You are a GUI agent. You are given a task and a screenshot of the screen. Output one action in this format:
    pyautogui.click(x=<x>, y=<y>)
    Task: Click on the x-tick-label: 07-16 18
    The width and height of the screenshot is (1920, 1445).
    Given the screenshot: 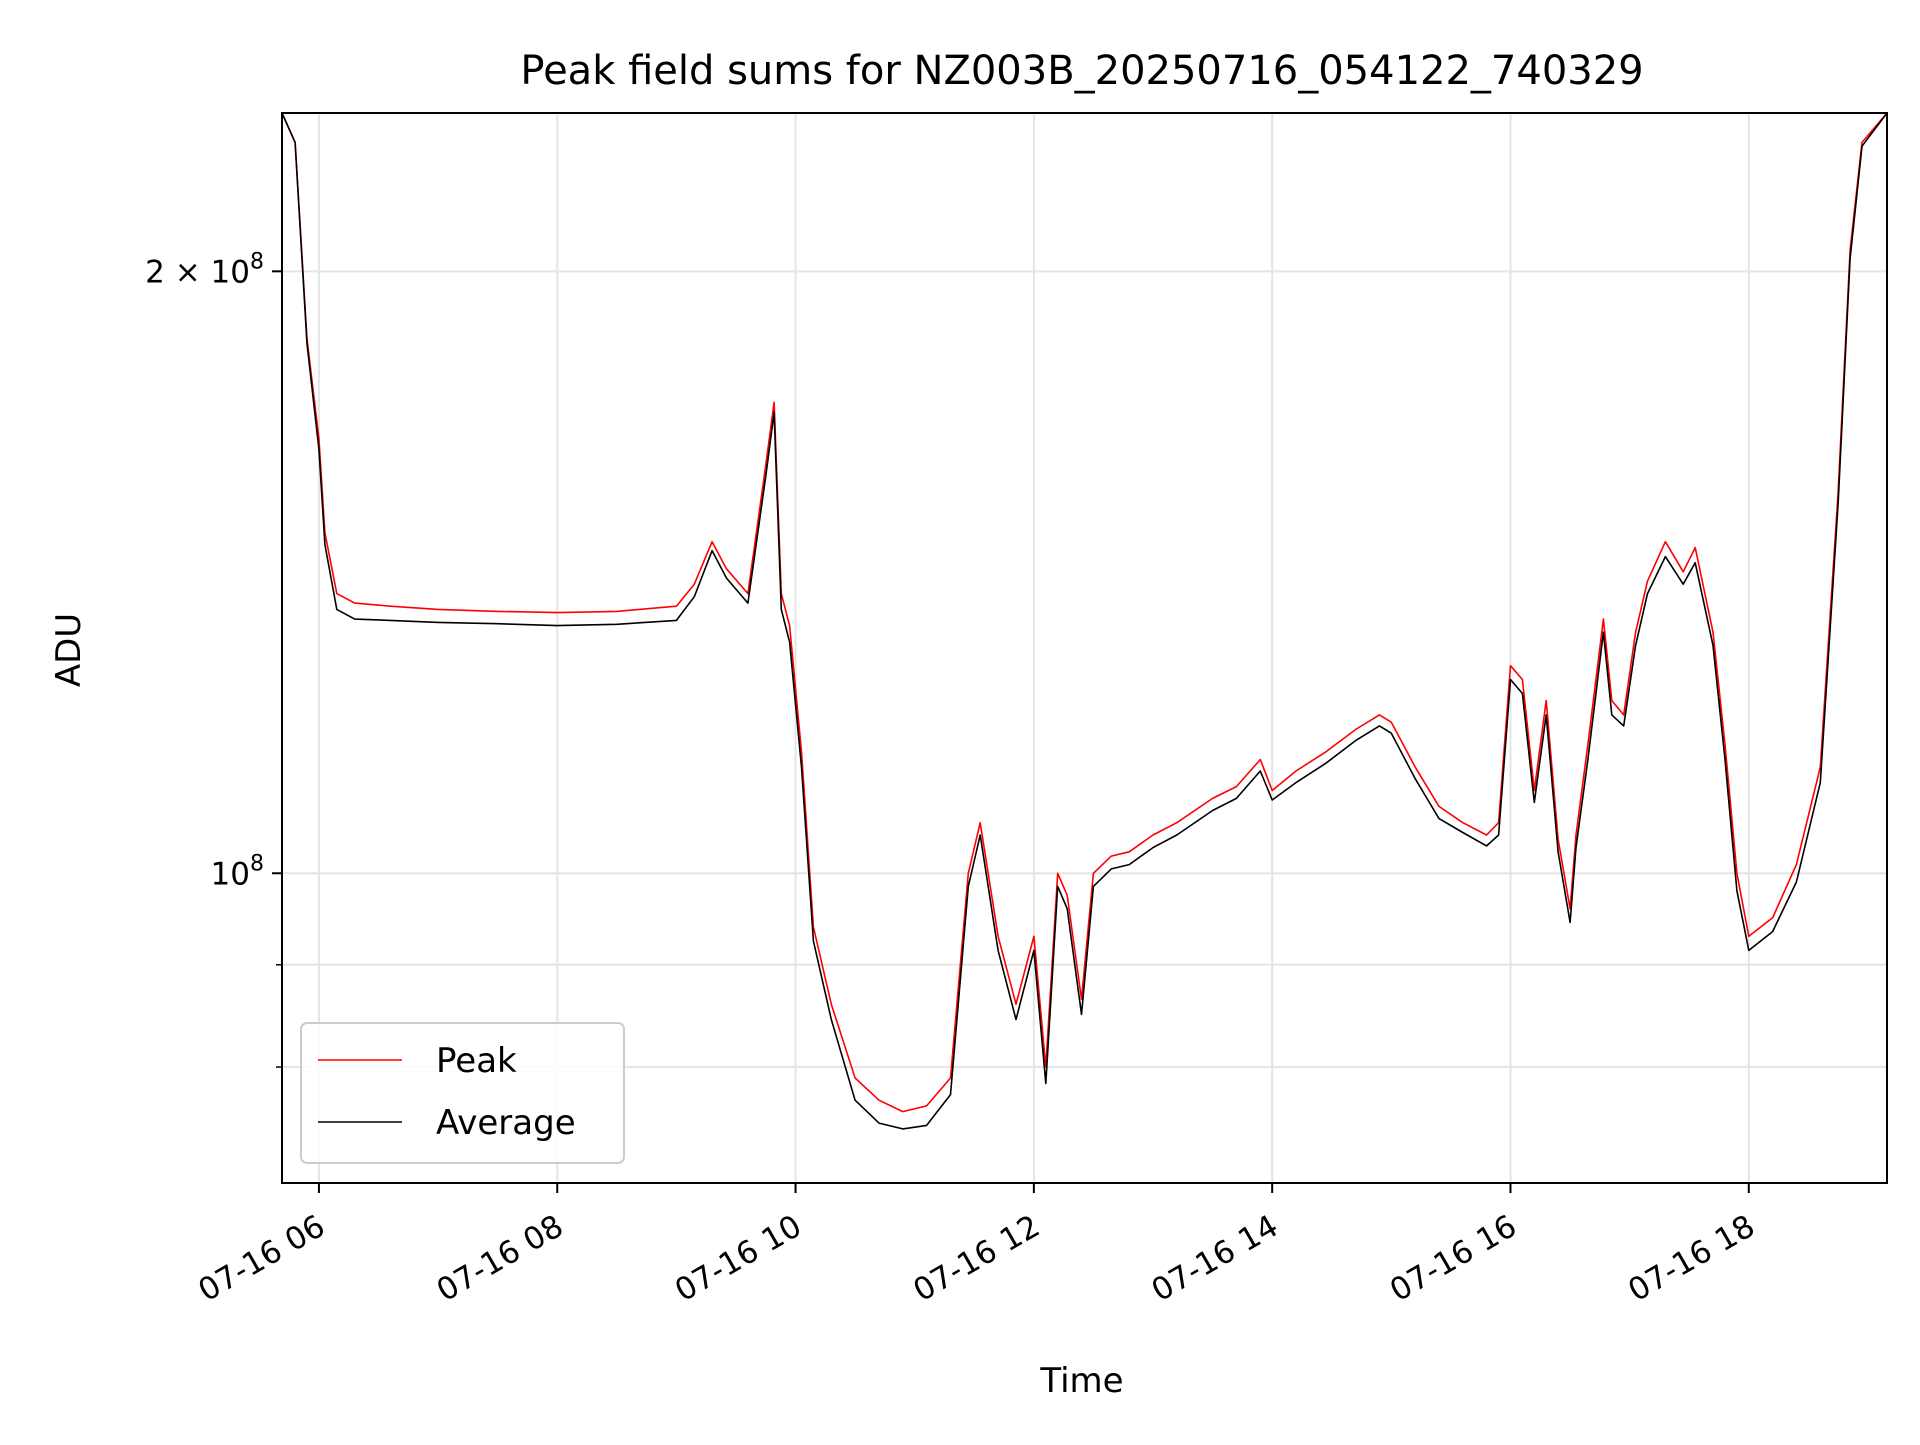 What is the action you would take?
    pyautogui.click(x=1691, y=1258)
    